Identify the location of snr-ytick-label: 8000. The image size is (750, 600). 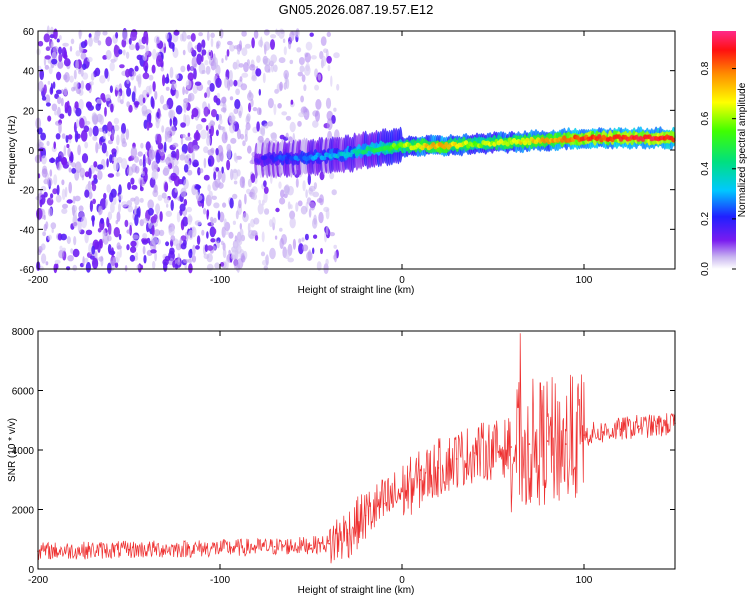
(23, 332).